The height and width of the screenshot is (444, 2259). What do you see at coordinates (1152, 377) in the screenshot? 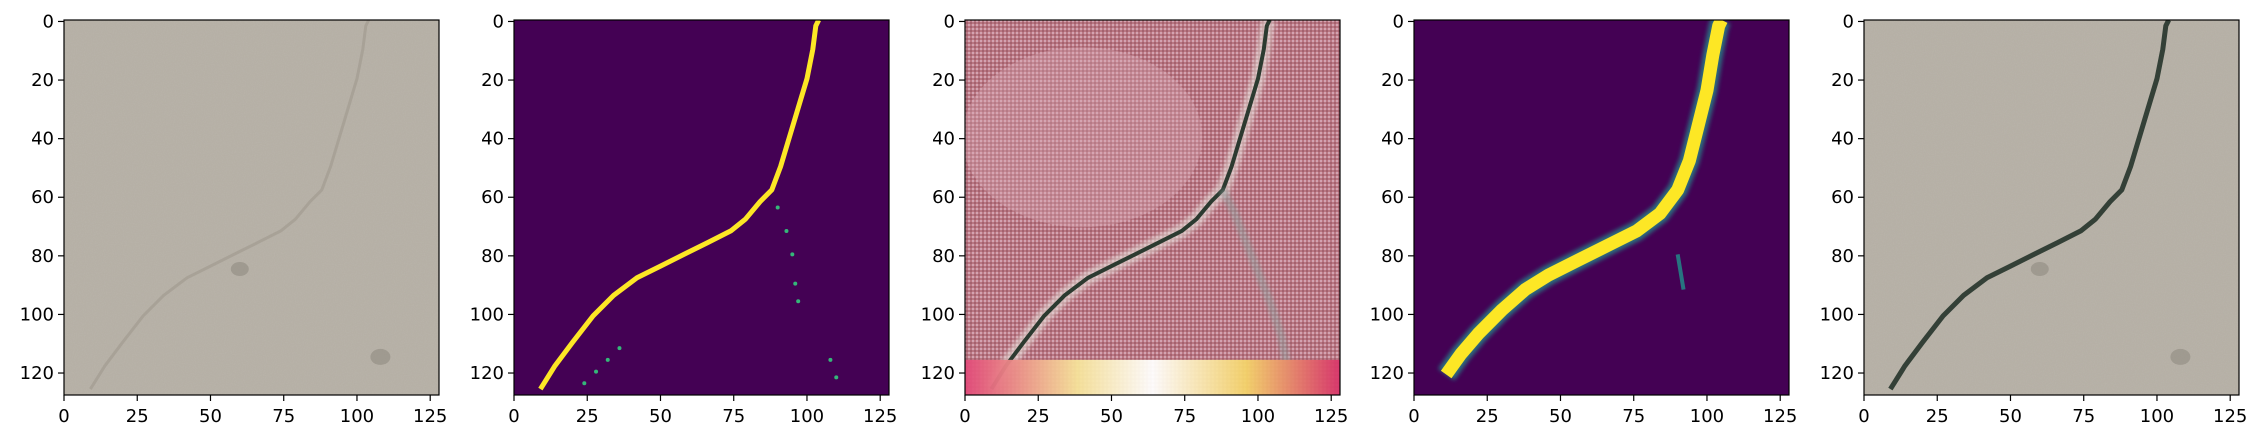
I see `artifact-band` at bounding box center [1152, 377].